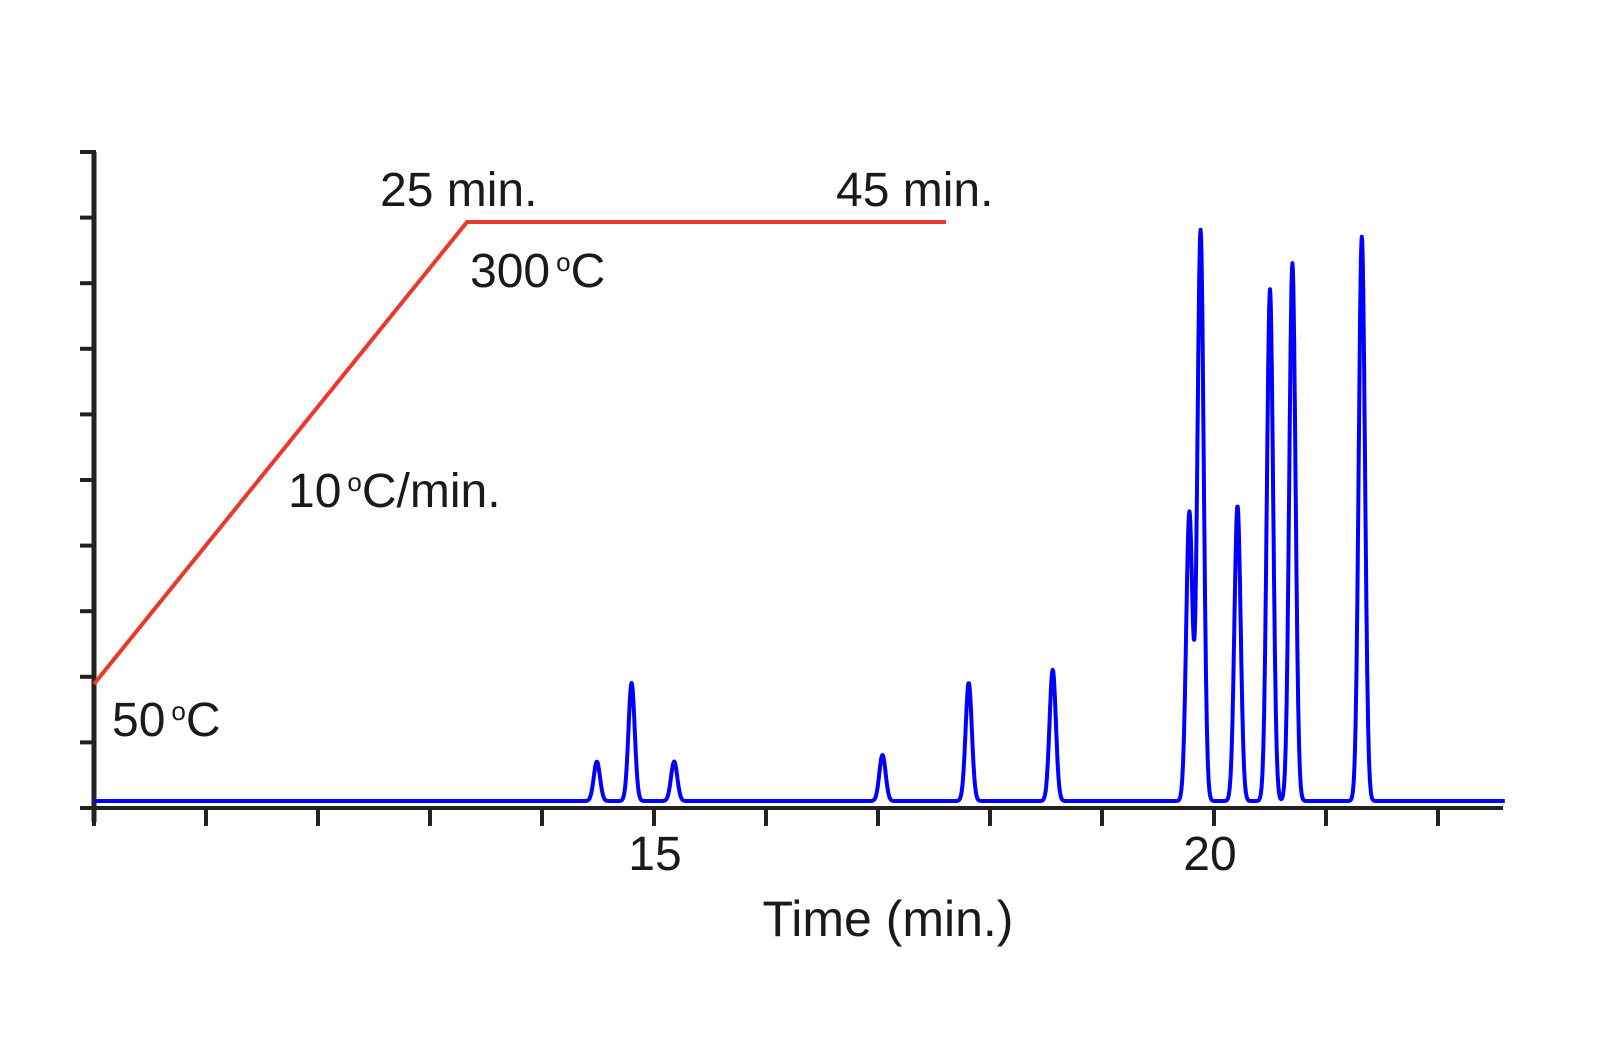 This screenshot has width=1600, height=1060. I want to click on x-axis-title: Time (min.), so click(888, 919).